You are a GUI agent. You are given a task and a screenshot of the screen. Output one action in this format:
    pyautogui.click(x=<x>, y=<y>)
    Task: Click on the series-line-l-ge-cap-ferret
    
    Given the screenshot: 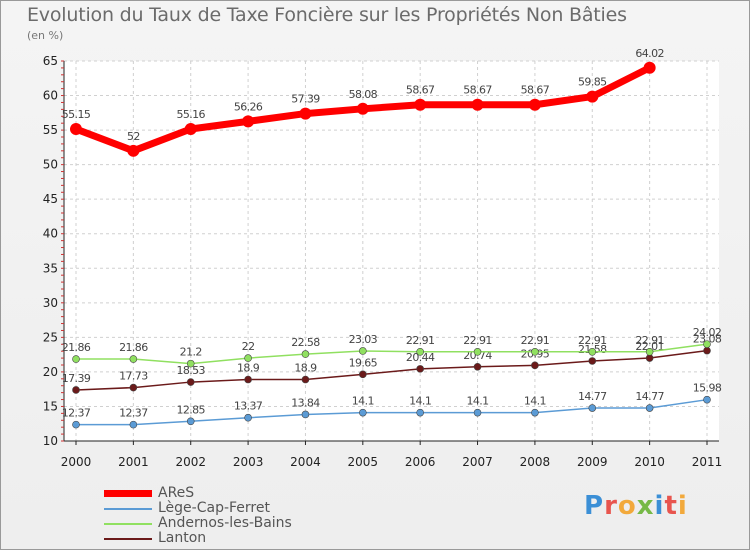 What is the action you would take?
    pyautogui.click(x=391, y=412)
    